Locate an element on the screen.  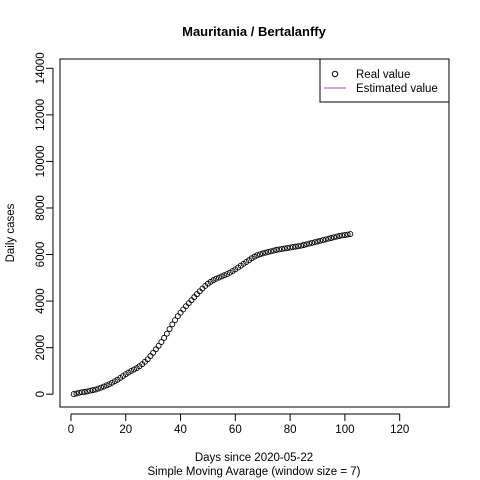
legend-label-estimated: Estimated value is located at coordinates (397, 89).